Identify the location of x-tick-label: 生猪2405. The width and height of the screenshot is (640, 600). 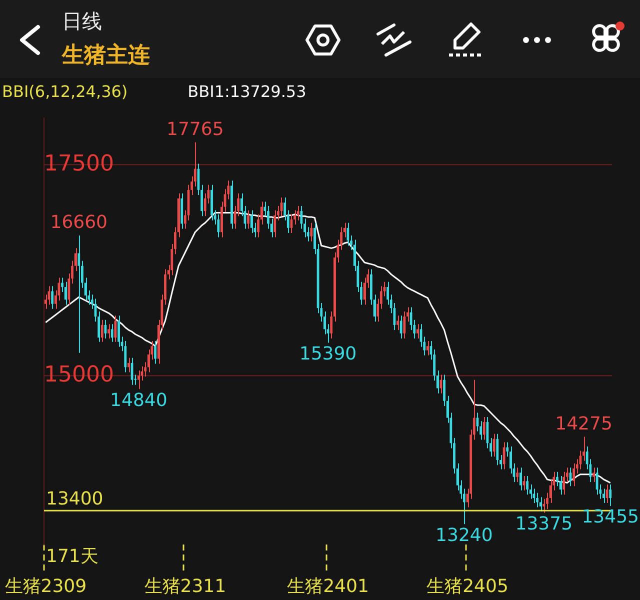
(467, 586).